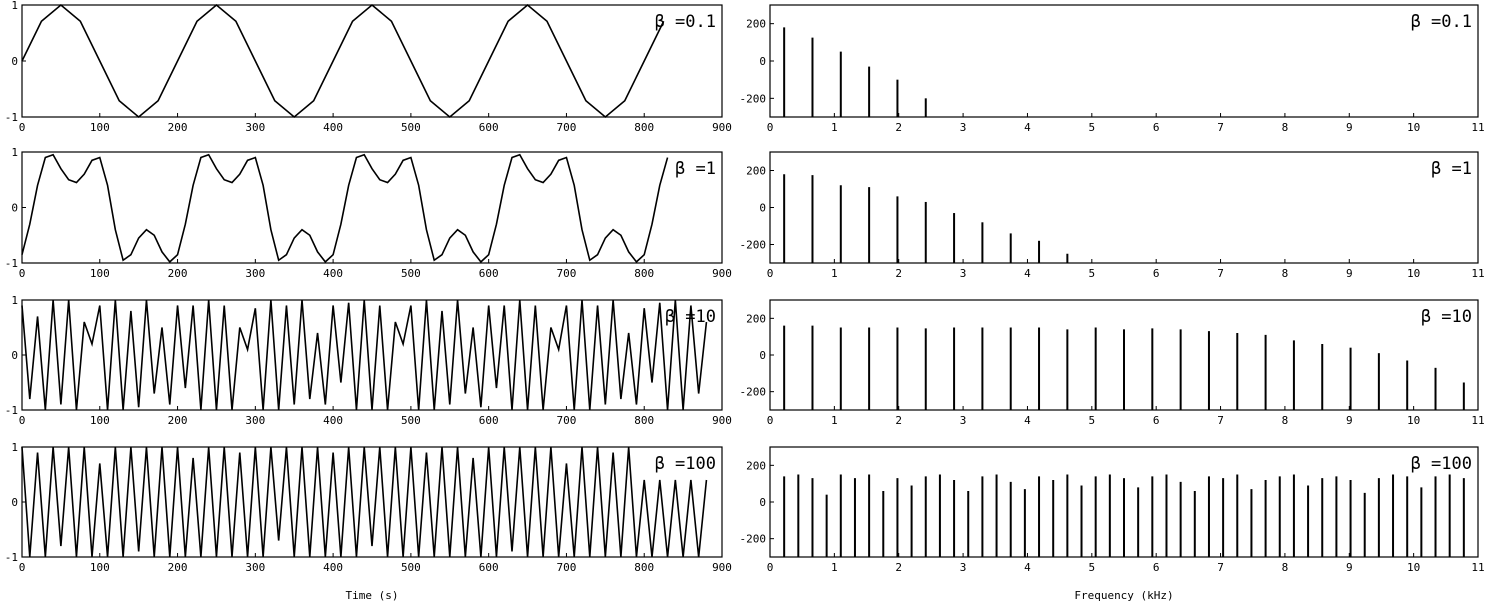 The image size is (1487, 607). Describe the element at coordinates (1441, 464) in the screenshot. I see `annotation: β =100` at that location.